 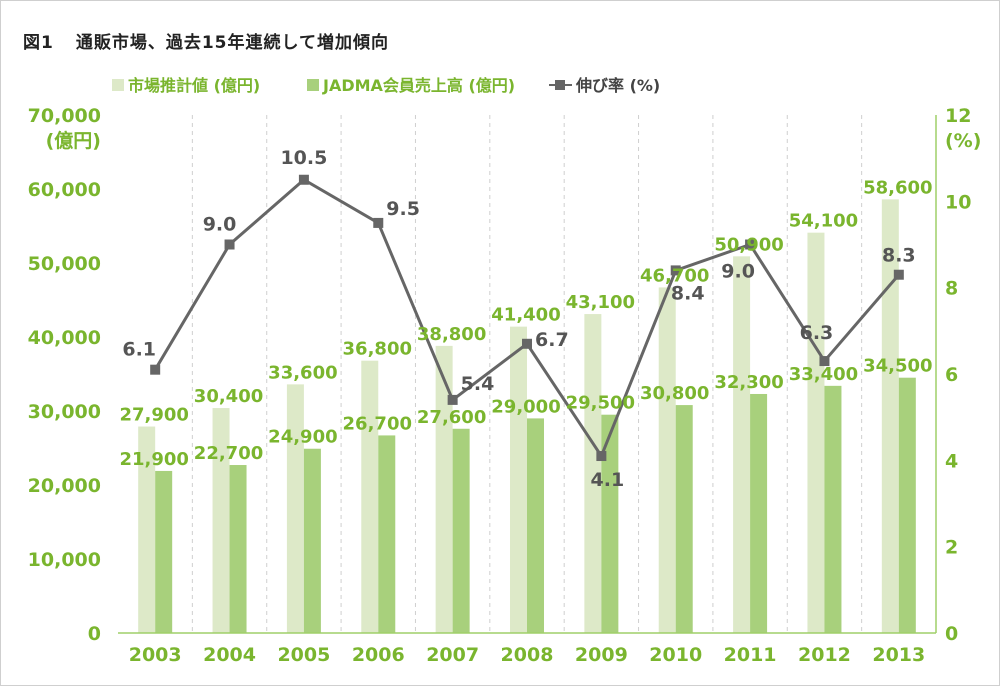 What do you see at coordinates (674, 393) in the screenshot?
I see `jadma-value-label: 30,800` at bounding box center [674, 393].